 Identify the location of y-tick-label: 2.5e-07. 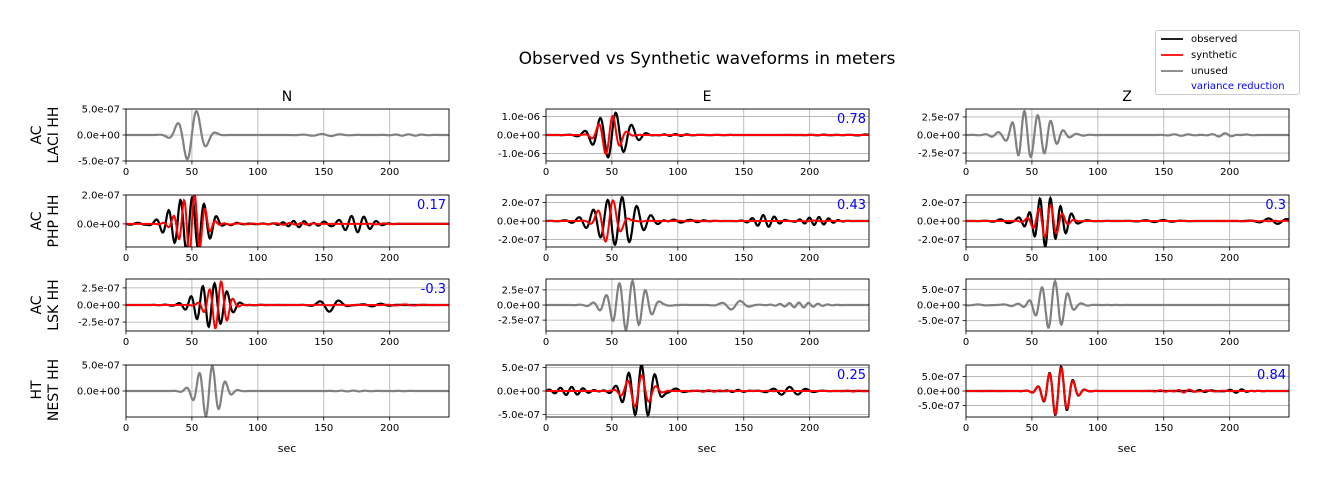
(521, 290).